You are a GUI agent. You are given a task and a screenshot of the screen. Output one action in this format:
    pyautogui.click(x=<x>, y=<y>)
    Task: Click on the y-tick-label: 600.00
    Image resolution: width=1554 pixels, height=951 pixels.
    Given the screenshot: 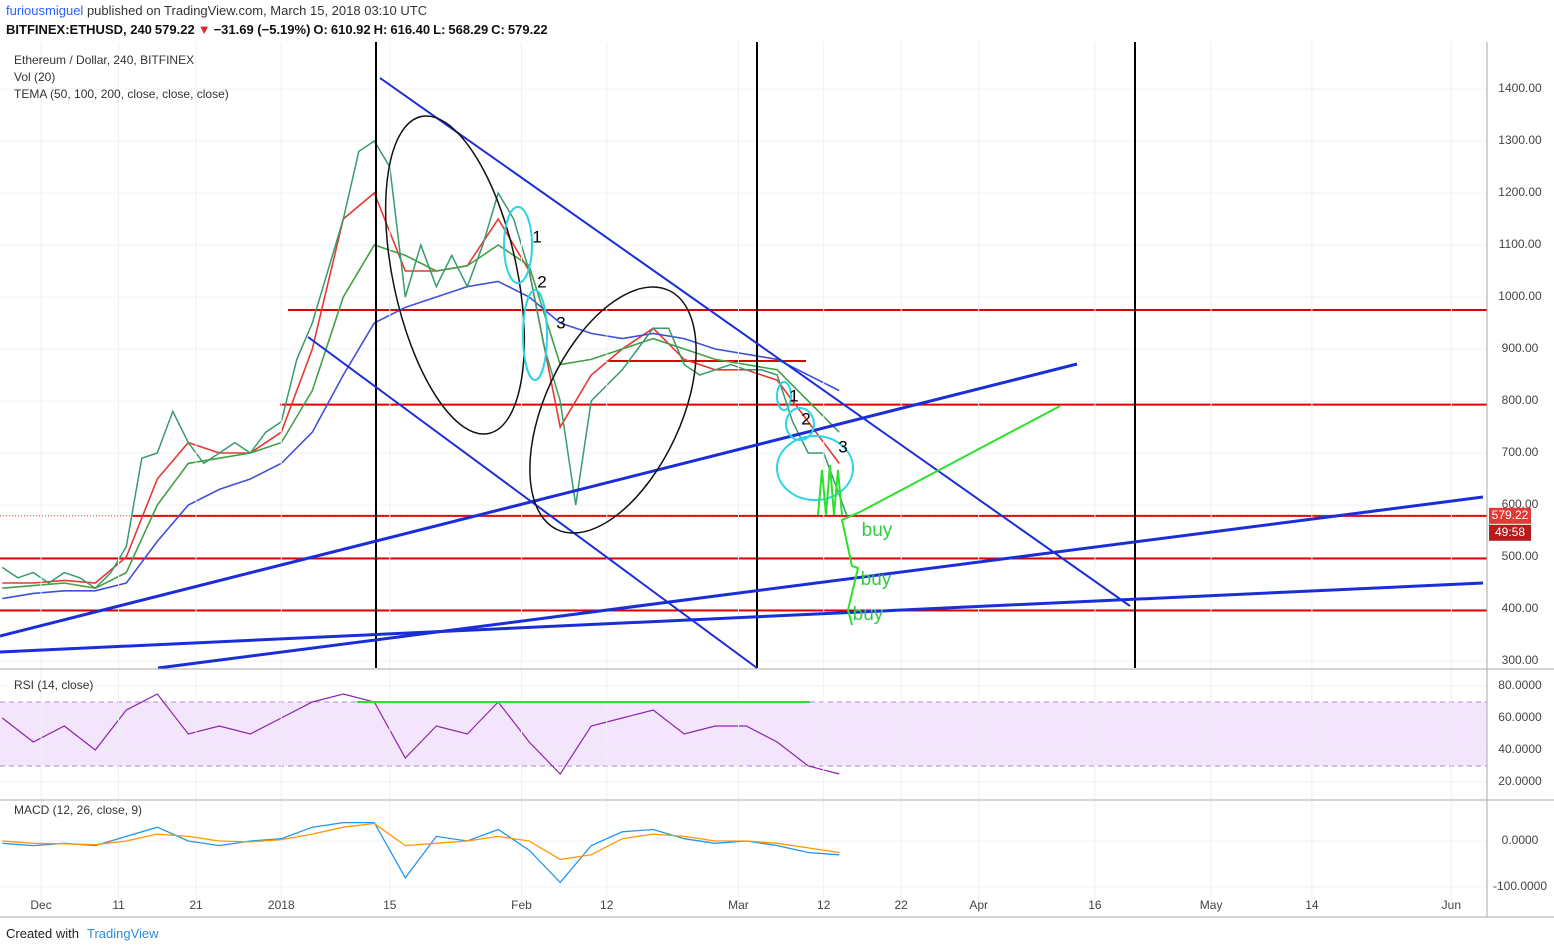 What is the action you would take?
    pyautogui.click(x=1520, y=504)
    